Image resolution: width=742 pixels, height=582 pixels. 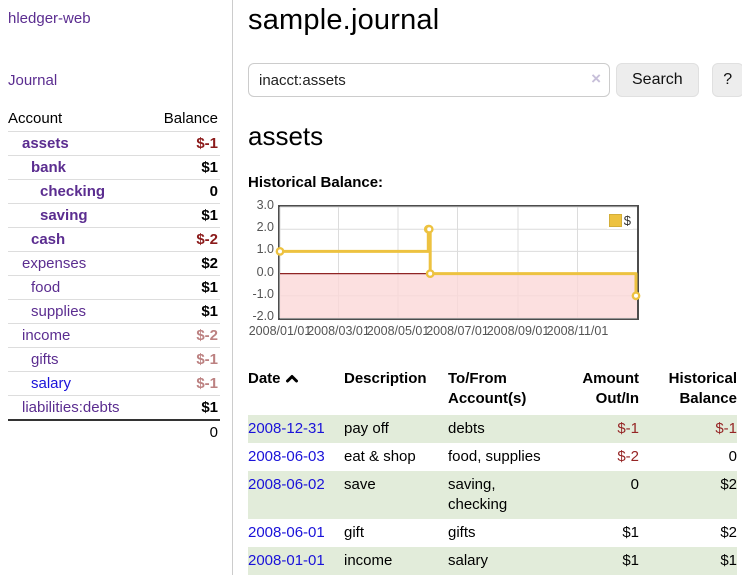 What do you see at coordinates (114, 383) in the screenshot?
I see `account-row: salary $-1` at bounding box center [114, 383].